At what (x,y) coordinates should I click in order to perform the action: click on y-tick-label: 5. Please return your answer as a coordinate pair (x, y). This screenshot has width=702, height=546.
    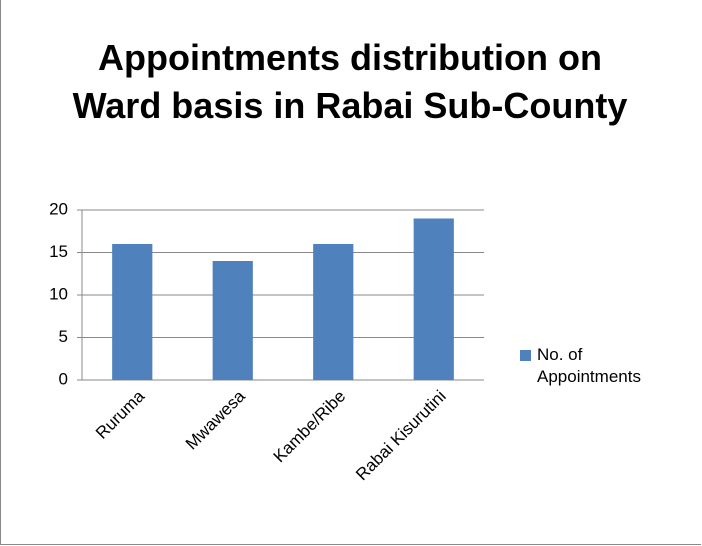
    Looking at the image, I should click on (63, 336).